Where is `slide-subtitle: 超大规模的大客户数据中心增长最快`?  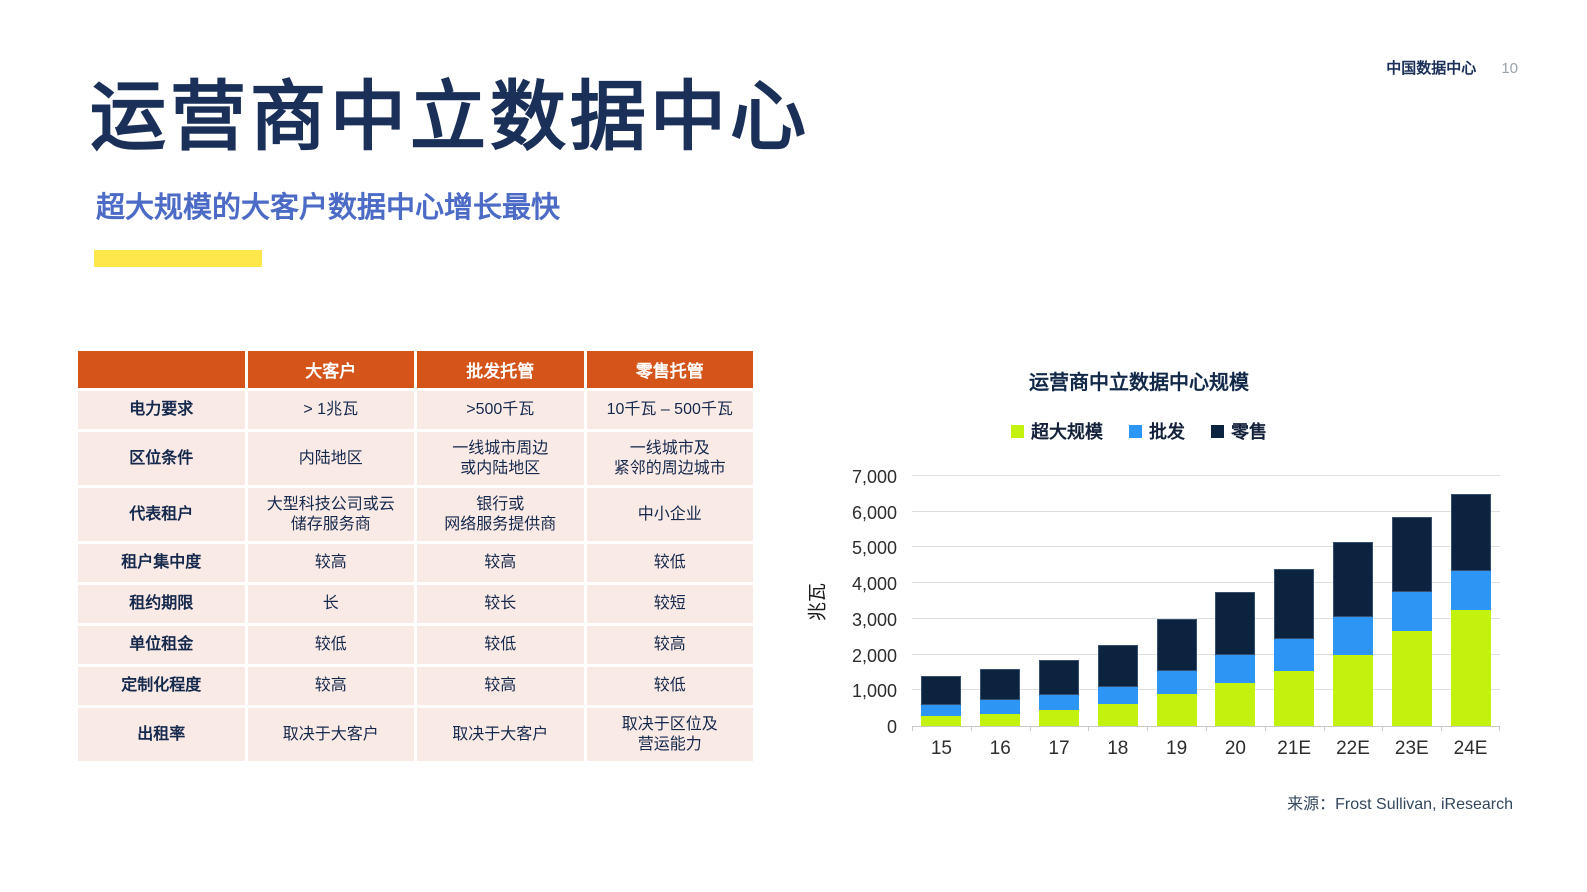 slide-subtitle: 超大规模的大客户数据中心增长最快 is located at coordinates (328, 208).